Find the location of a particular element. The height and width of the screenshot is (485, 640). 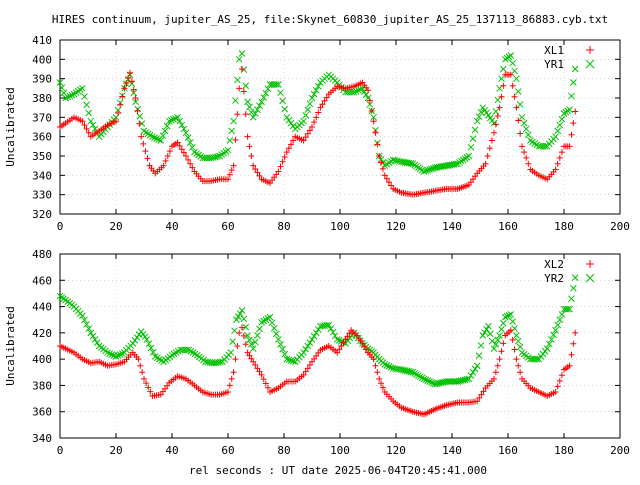

bottom-legend-label-YR2: YR2 is located at coordinates (554, 278).